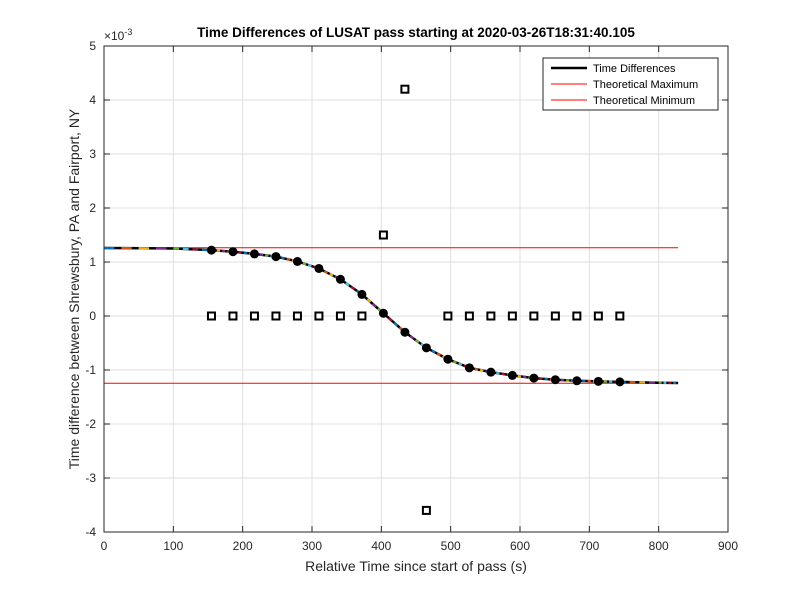 The image size is (803, 597). What do you see at coordinates (520, 546) in the screenshot?
I see `x-tick-label: 600` at bounding box center [520, 546].